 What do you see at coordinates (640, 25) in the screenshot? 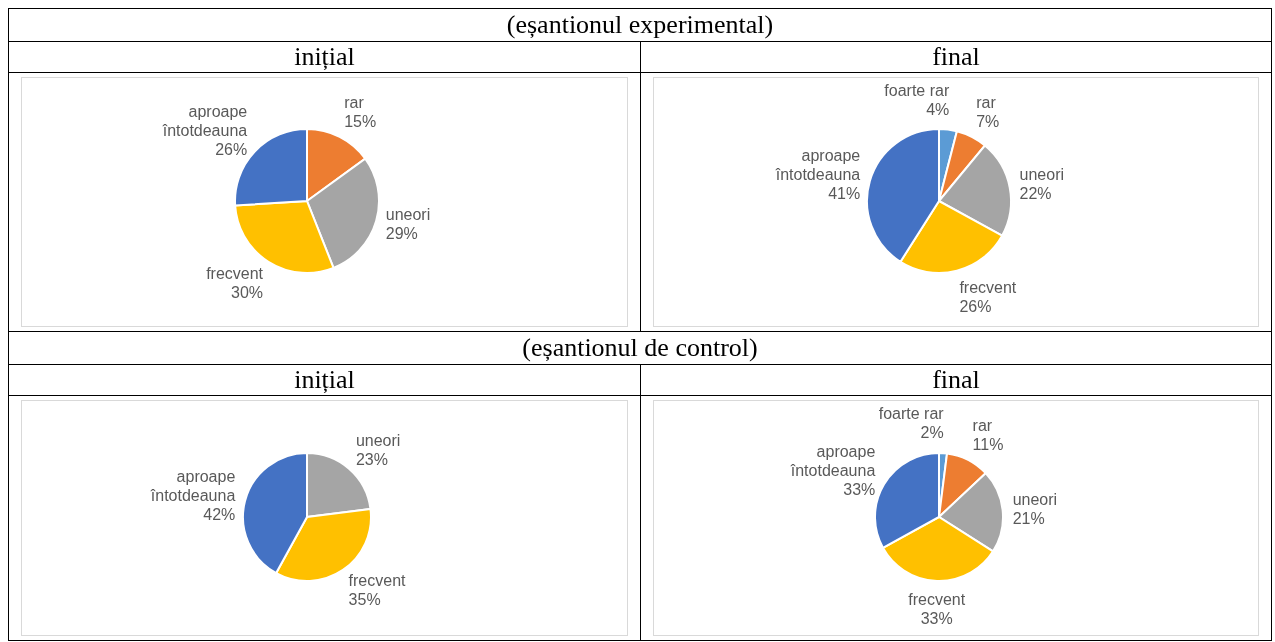
I see `text: (eșantionul experimental)` at bounding box center [640, 25].